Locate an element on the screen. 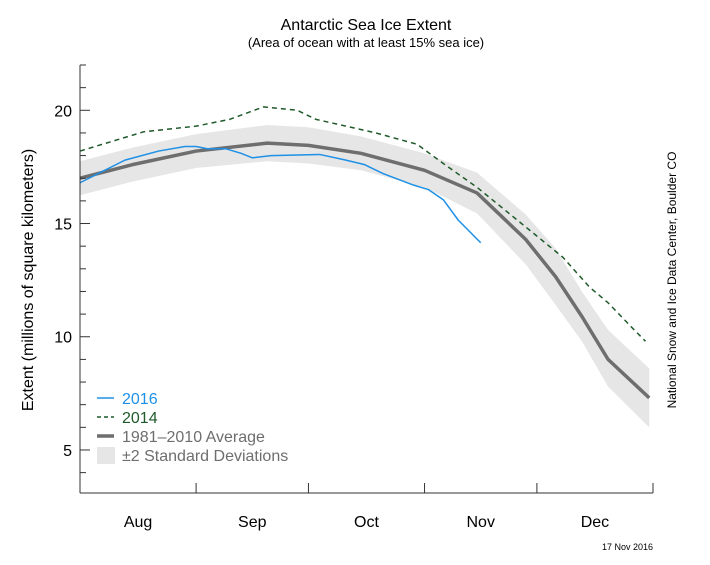 The image size is (710, 565). y-tick-label: 20 is located at coordinates (63, 111).